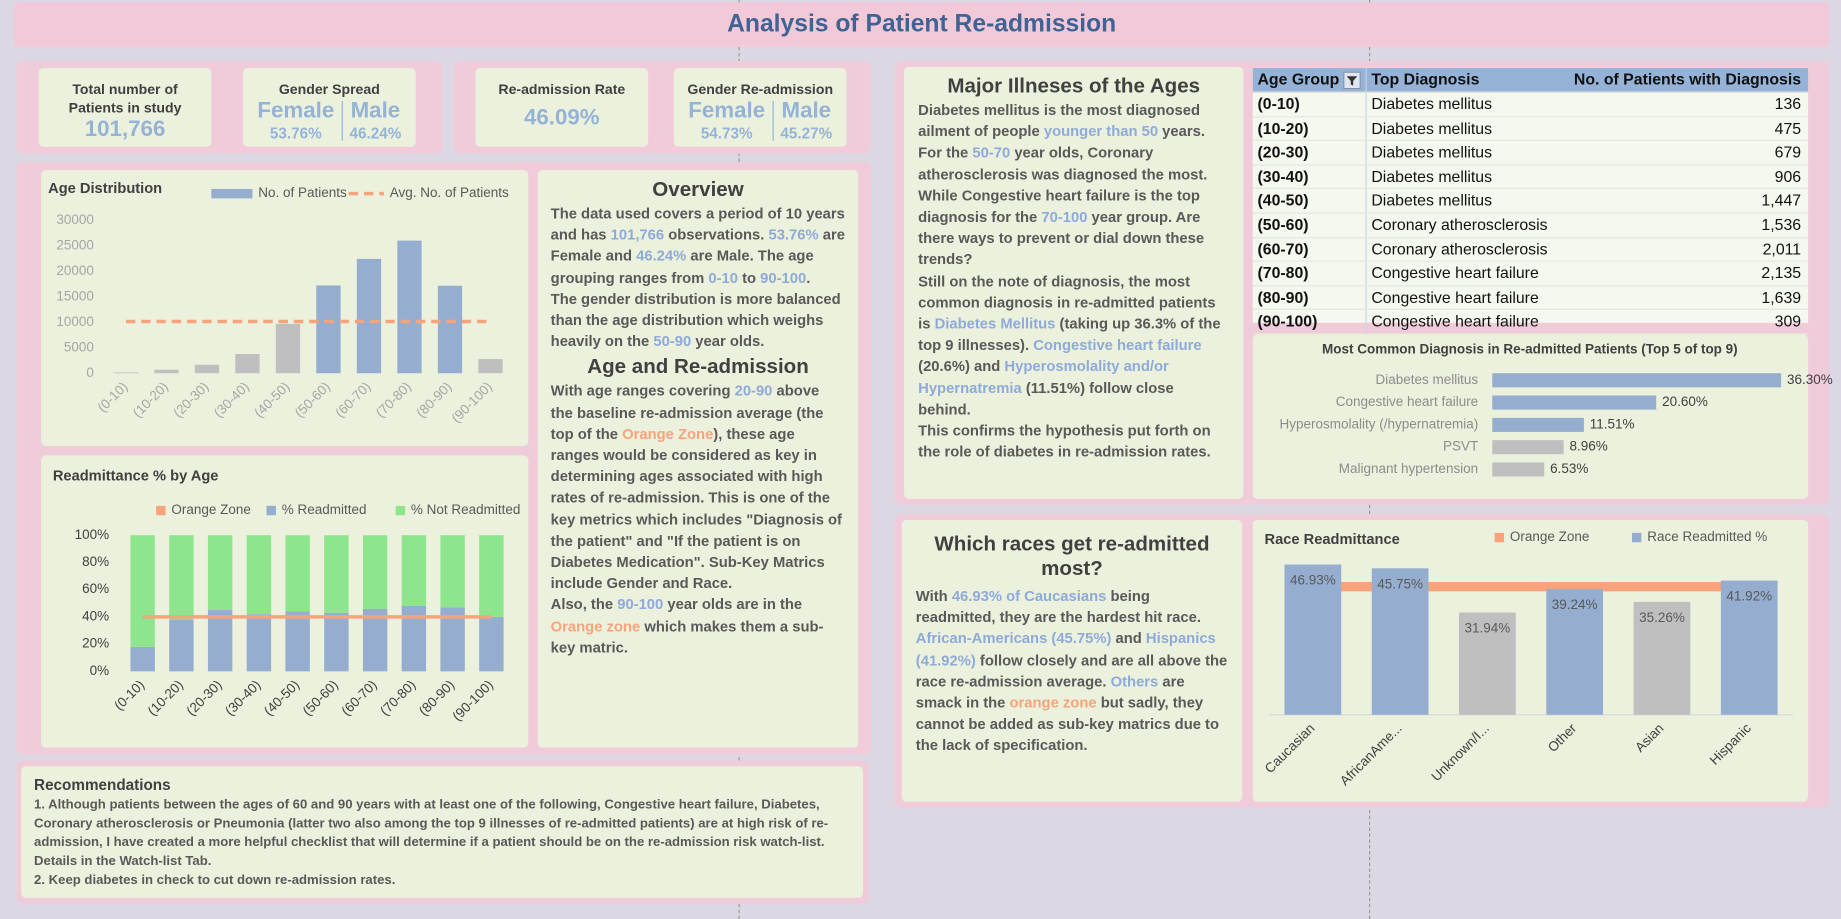 This screenshot has height=919, width=1841. Describe the element at coordinates (1662, 617) in the screenshot. I see `data-label: 35.26%` at that location.